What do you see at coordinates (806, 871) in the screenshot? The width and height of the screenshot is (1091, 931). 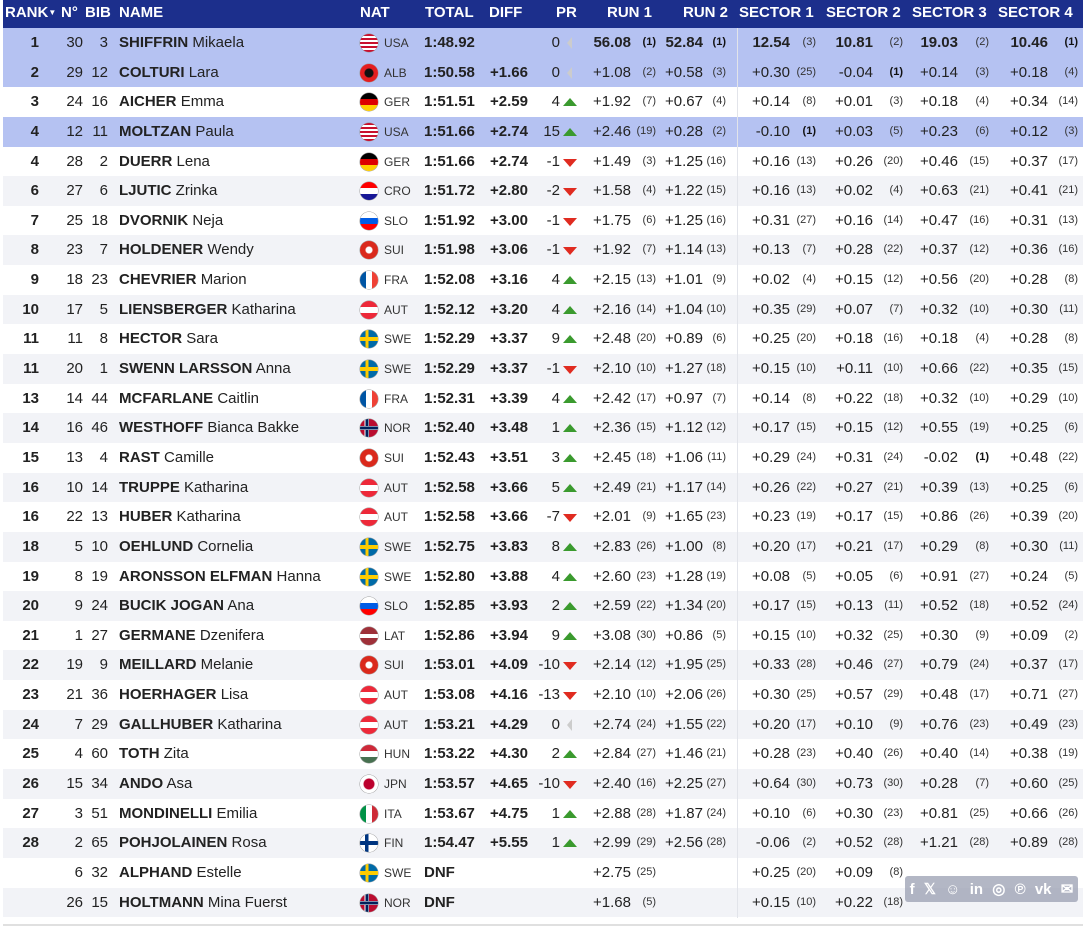 I see `cell-s1r: (20)` at bounding box center [806, 871].